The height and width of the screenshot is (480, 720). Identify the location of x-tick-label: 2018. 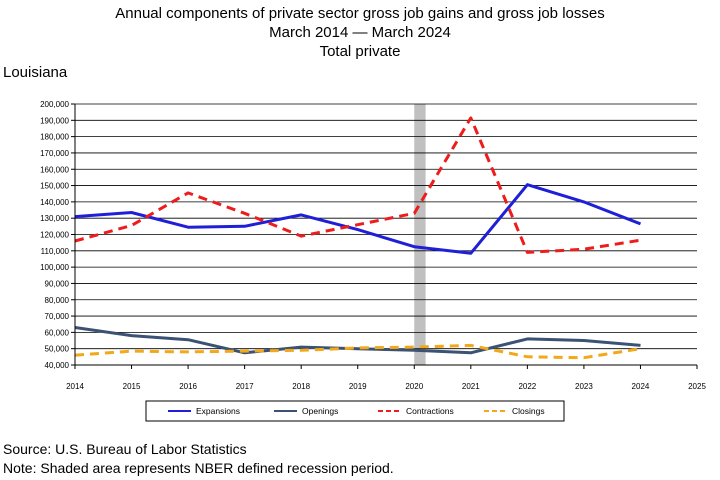
(301, 386).